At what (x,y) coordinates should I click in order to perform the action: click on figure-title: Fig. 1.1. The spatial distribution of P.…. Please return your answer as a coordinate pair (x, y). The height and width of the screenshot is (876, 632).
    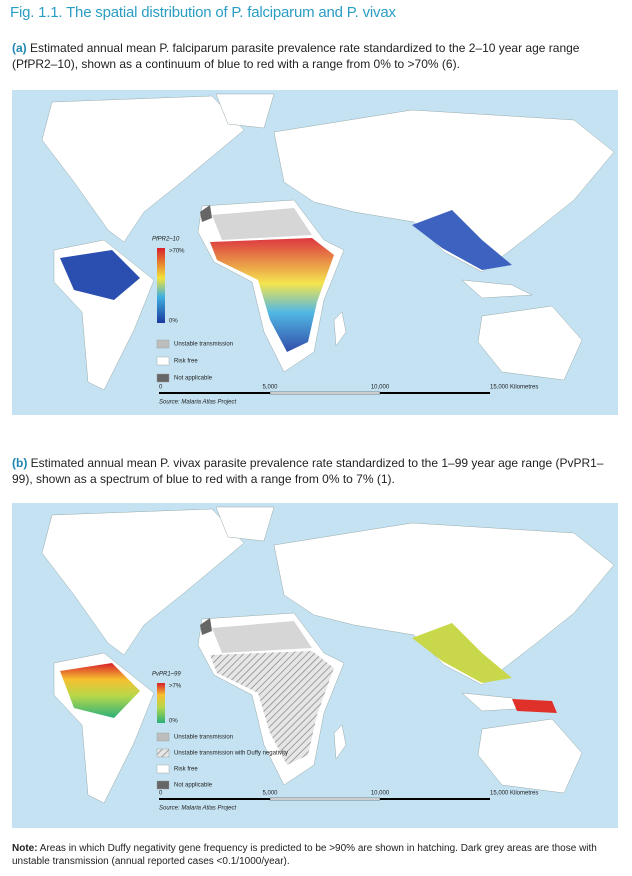
    Looking at the image, I should click on (203, 12).